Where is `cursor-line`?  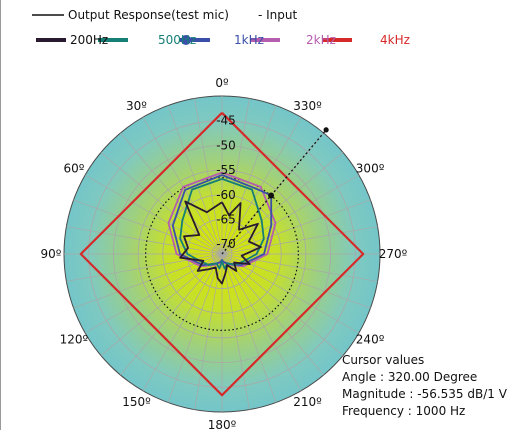 cursor-line is located at coordinates (274, 192).